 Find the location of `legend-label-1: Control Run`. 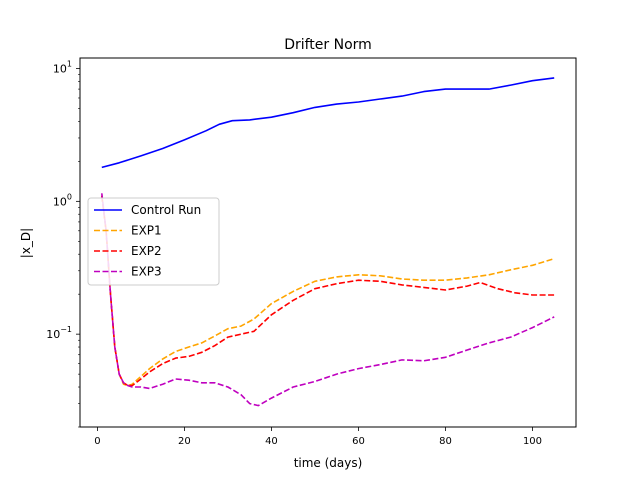

legend-label-1: Control Run is located at coordinates (166, 210).